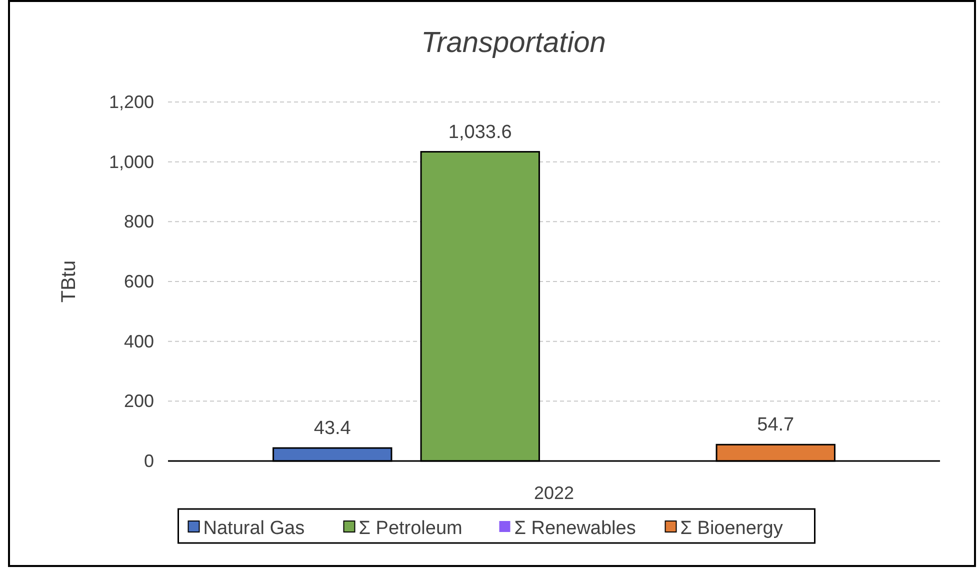 The width and height of the screenshot is (977, 568). I want to click on chart-title: Transportation, so click(513, 43).